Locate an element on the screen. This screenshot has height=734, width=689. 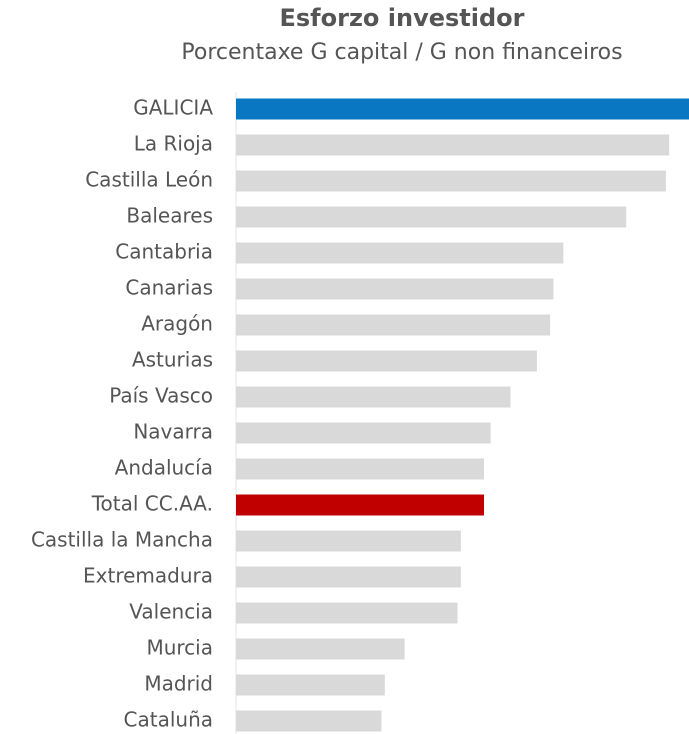
category-label: Castilla la Mancha is located at coordinates (122, 540).